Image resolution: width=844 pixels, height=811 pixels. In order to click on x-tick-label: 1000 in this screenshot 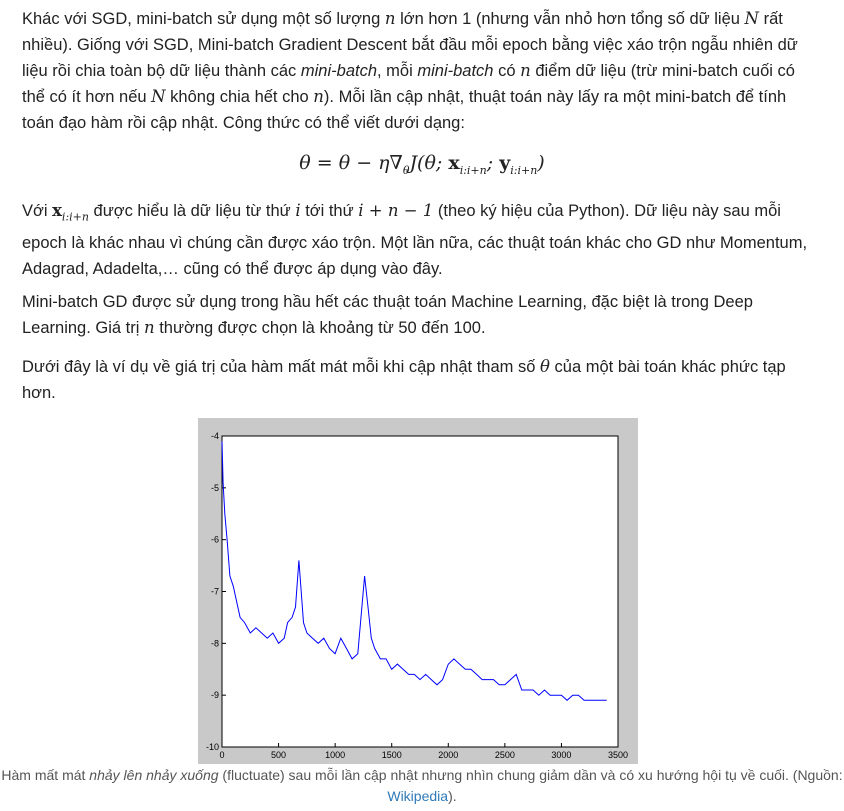, I will do `click(335, 755)`.